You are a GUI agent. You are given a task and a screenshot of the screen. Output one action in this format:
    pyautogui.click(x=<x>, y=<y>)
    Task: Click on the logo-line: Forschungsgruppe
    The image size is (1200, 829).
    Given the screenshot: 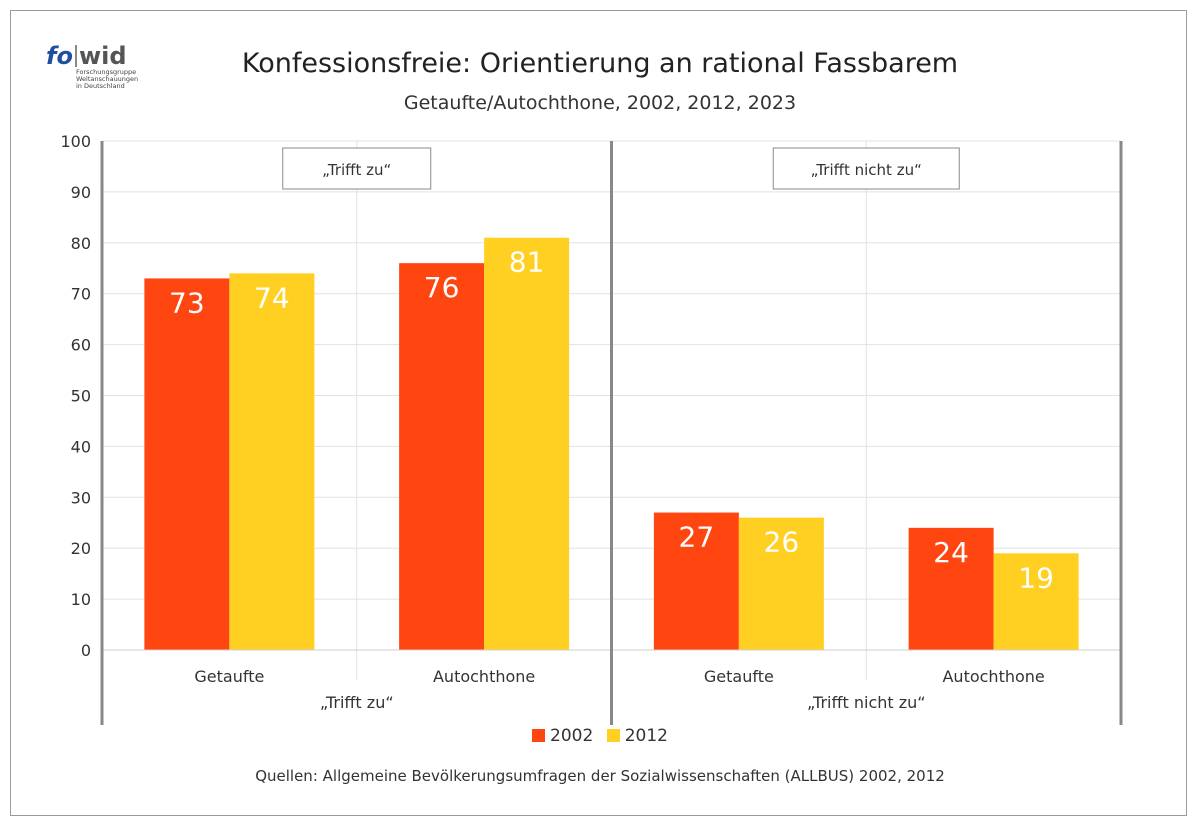 What is the action you would take?
    pyautogui.click(x=106, y=72)
    